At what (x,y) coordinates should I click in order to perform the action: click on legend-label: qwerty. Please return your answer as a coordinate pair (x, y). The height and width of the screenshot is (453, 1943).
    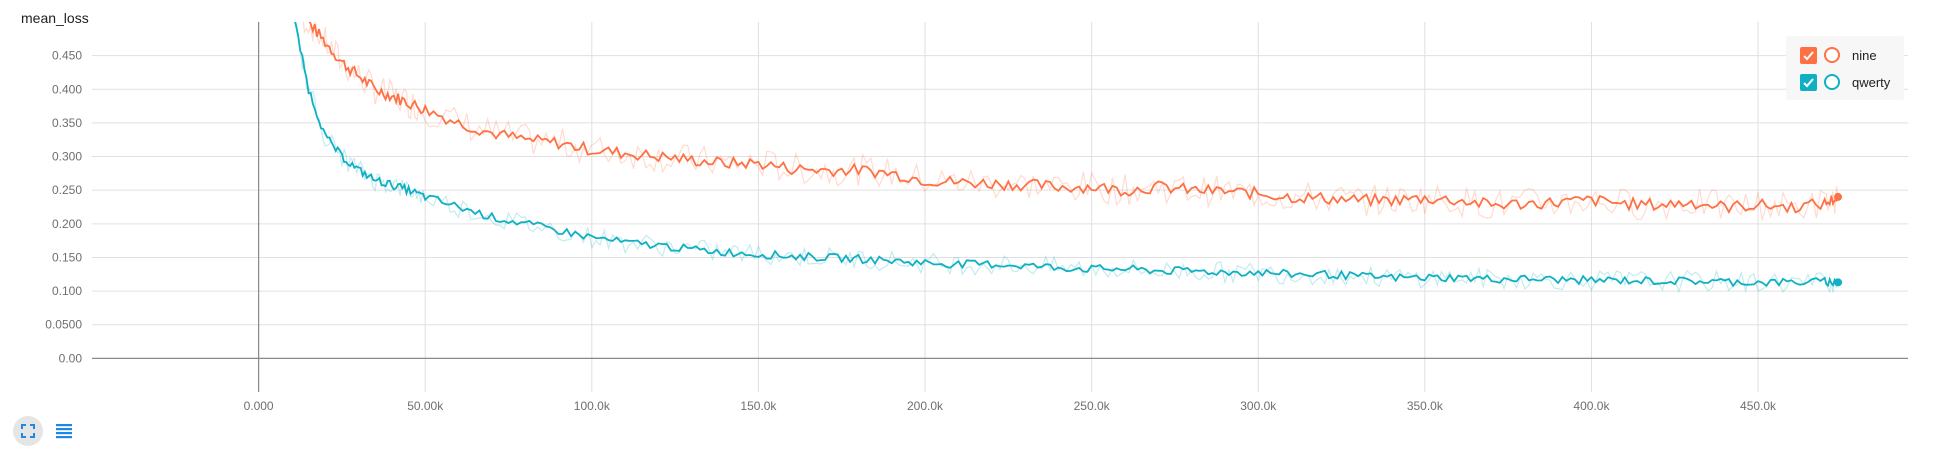
    Looking at the image, I should click on (1871, 82).